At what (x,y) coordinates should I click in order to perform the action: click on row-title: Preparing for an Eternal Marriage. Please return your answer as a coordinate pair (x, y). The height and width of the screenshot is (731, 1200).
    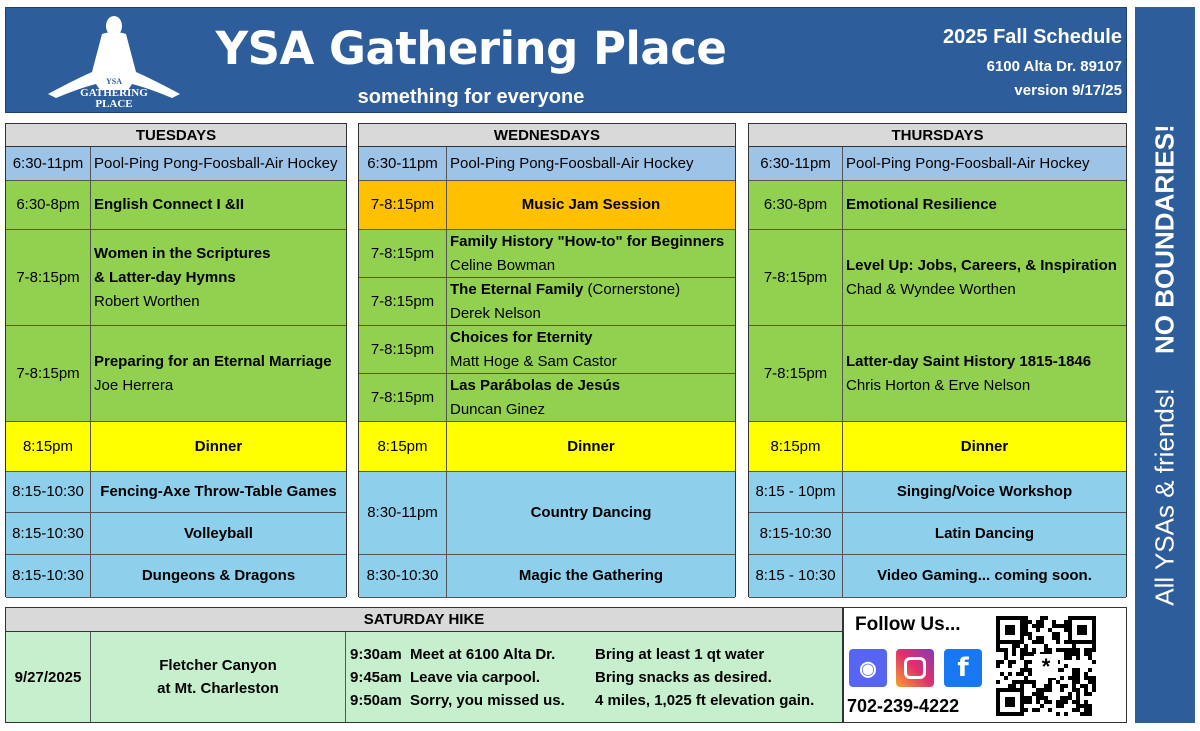
    Looking at the image, I should click on (213, 361).